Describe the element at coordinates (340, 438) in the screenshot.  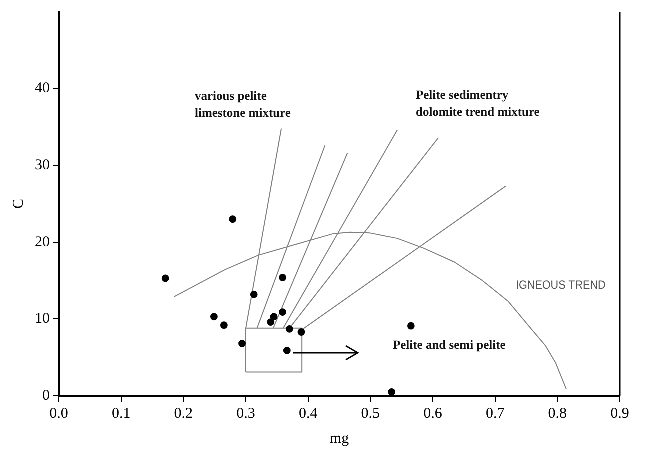
I see `x-axis-title: mg` at that location.